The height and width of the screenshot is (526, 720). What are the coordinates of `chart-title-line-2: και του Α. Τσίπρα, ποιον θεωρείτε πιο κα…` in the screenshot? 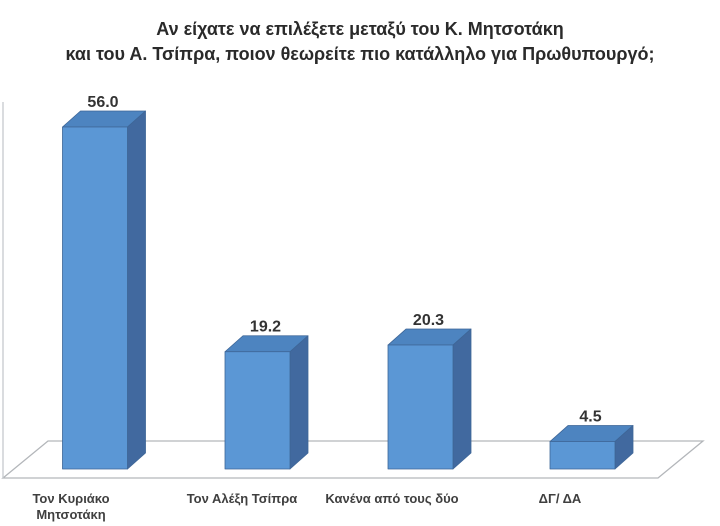 It's located at (360, 54).